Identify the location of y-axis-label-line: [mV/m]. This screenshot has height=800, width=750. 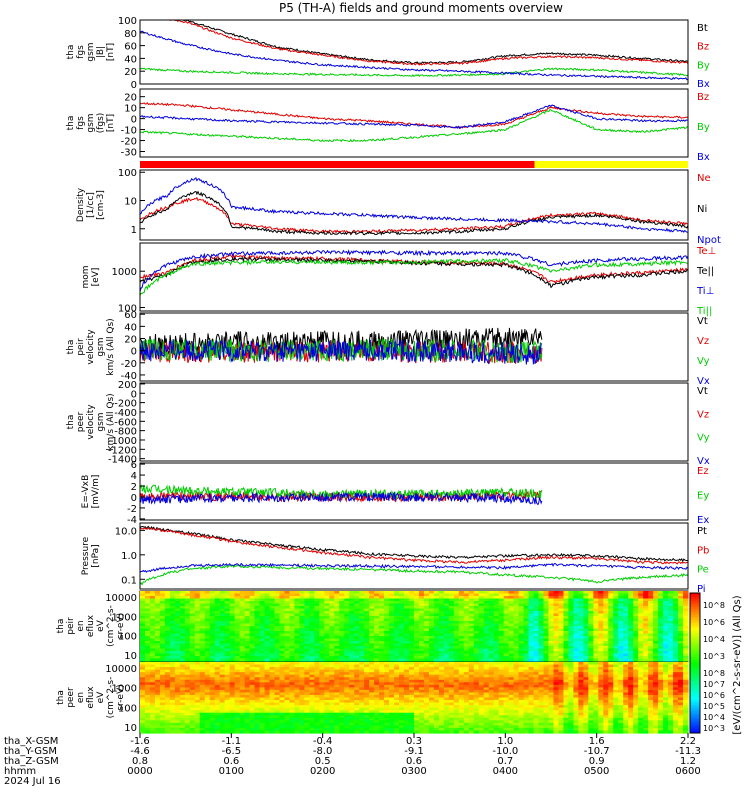
(96, 492).